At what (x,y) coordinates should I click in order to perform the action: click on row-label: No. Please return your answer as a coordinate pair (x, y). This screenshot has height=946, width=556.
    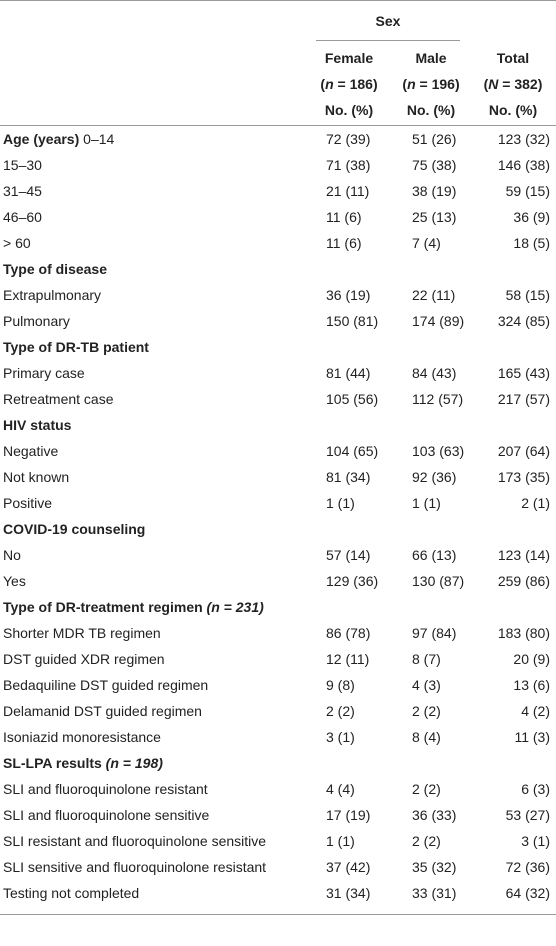
    Looking at the image, I should click on (153, 555).